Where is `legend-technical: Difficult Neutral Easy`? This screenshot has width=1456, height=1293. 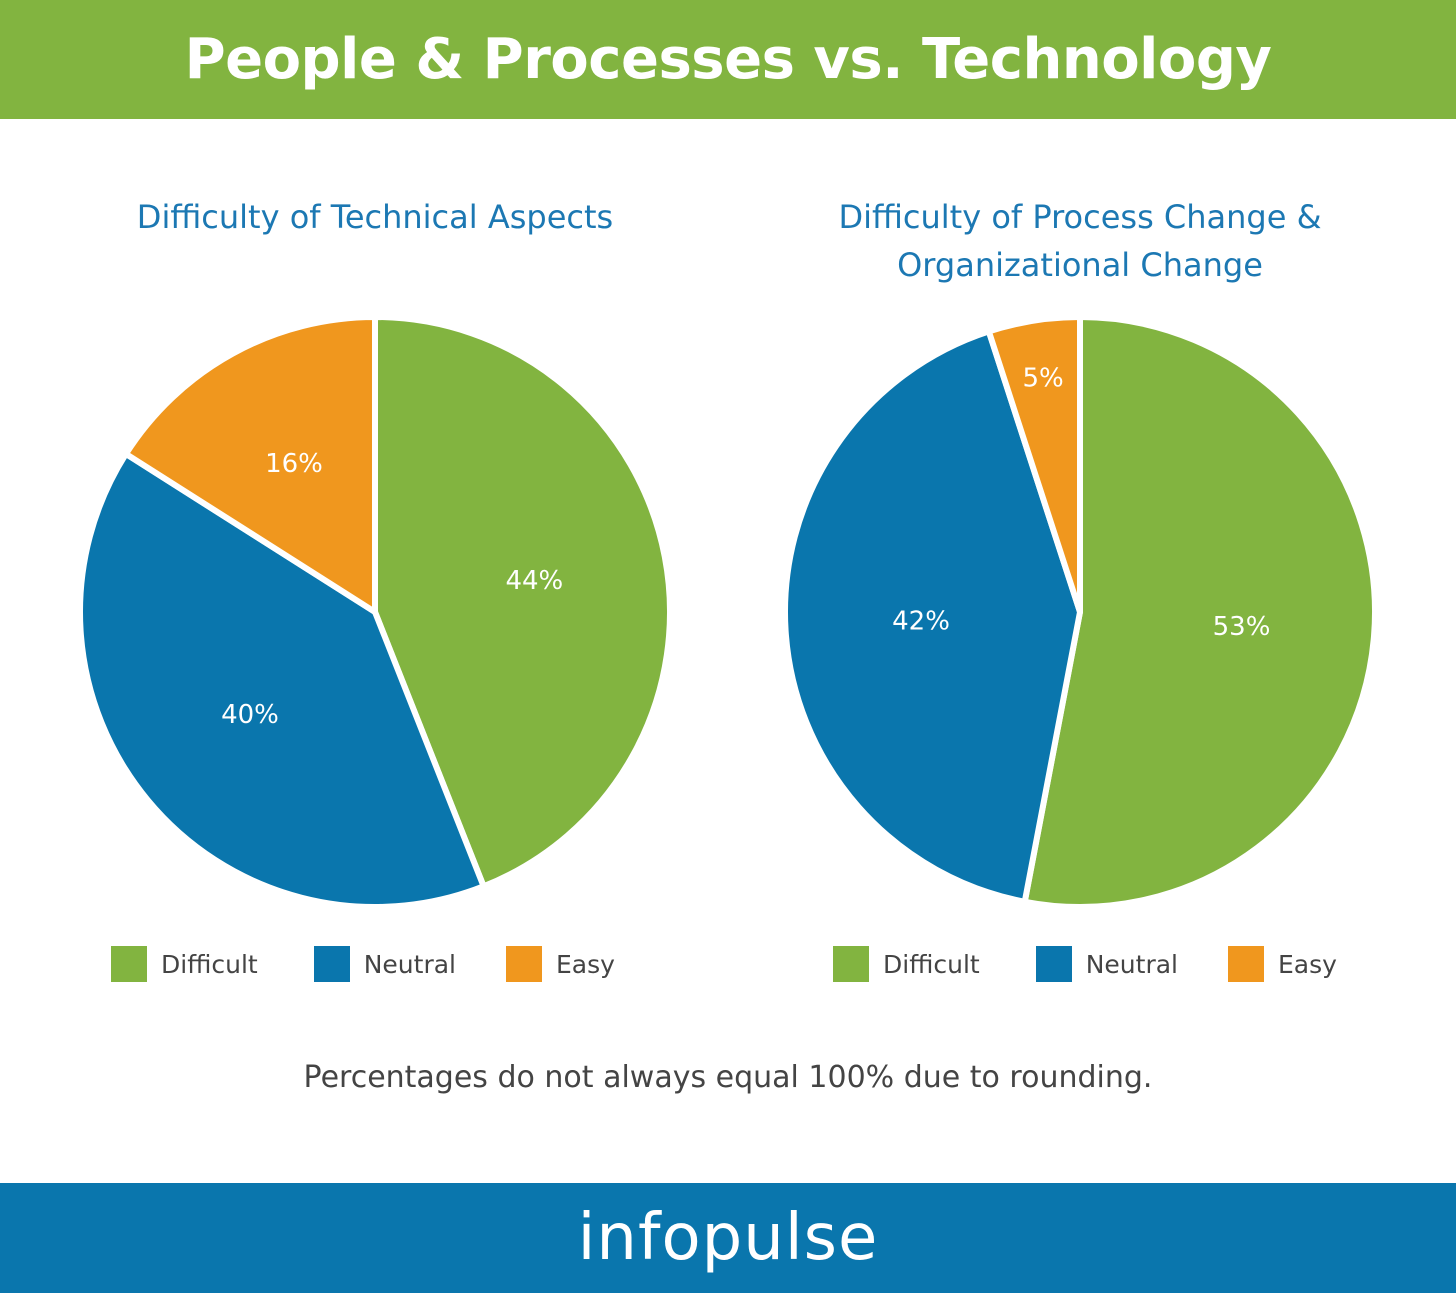
legend-technical: Difficult Neutral Easy is located at coordinates (363, 964).